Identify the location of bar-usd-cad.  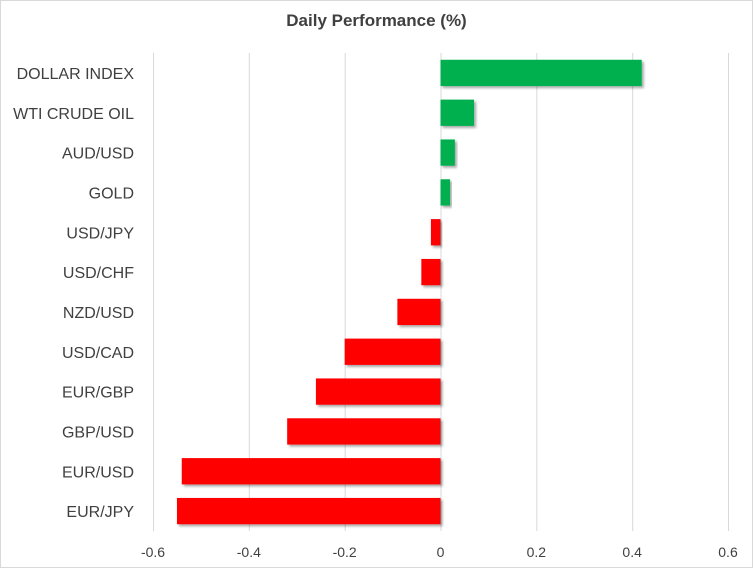
(392, 351).